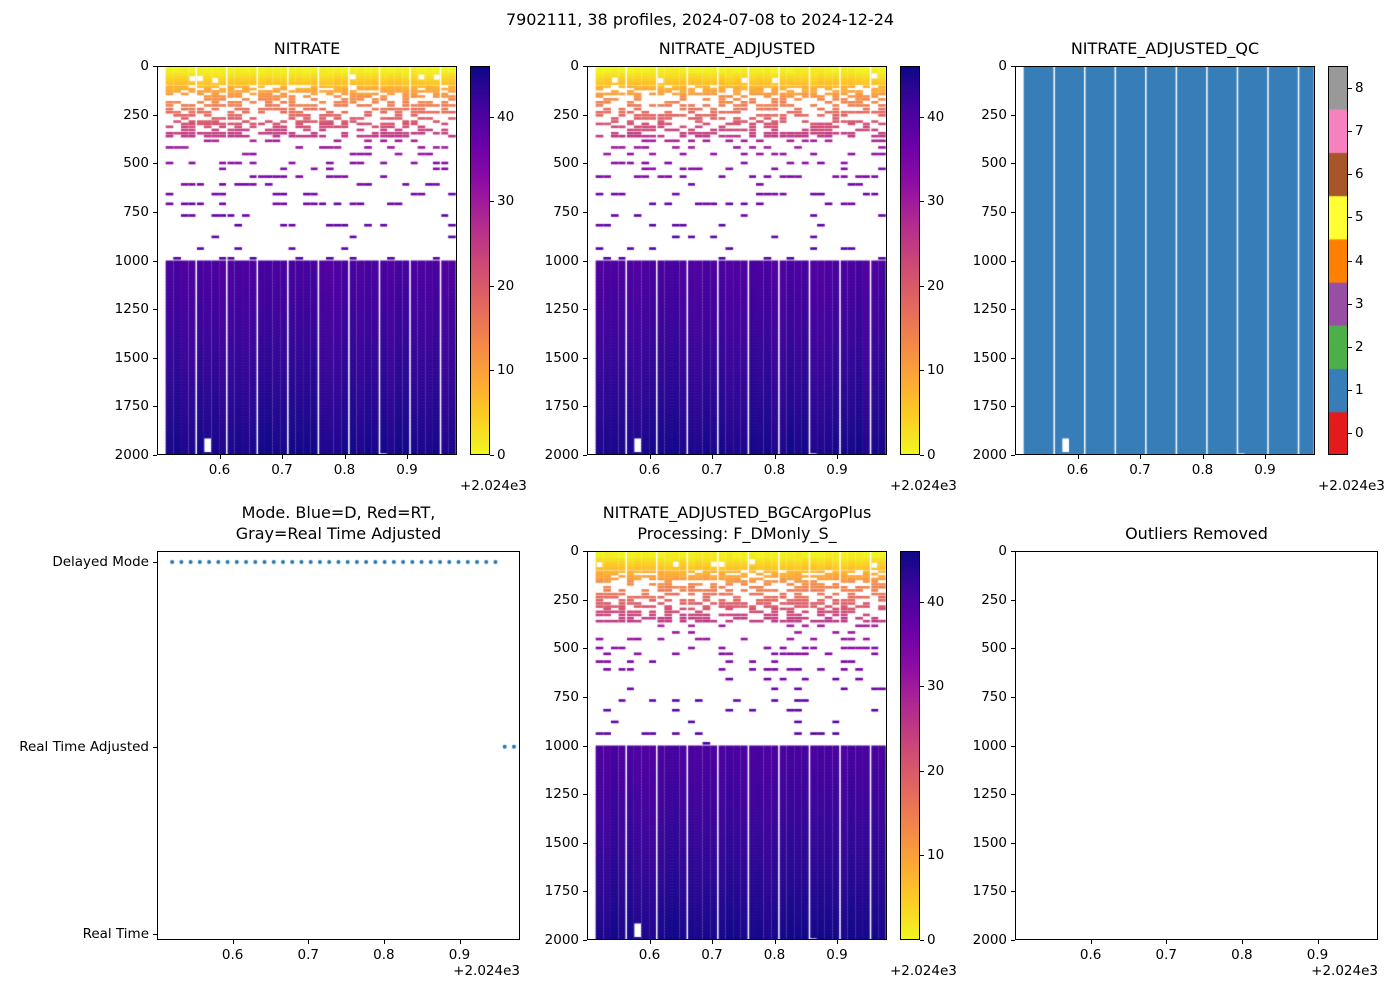 The width and height of the screenshot is (1400, 1000). What do you see at coordinates (100, 561) in the screenshot?
I see `category-label: Delayed Mode` at bounding box center [100, 561].